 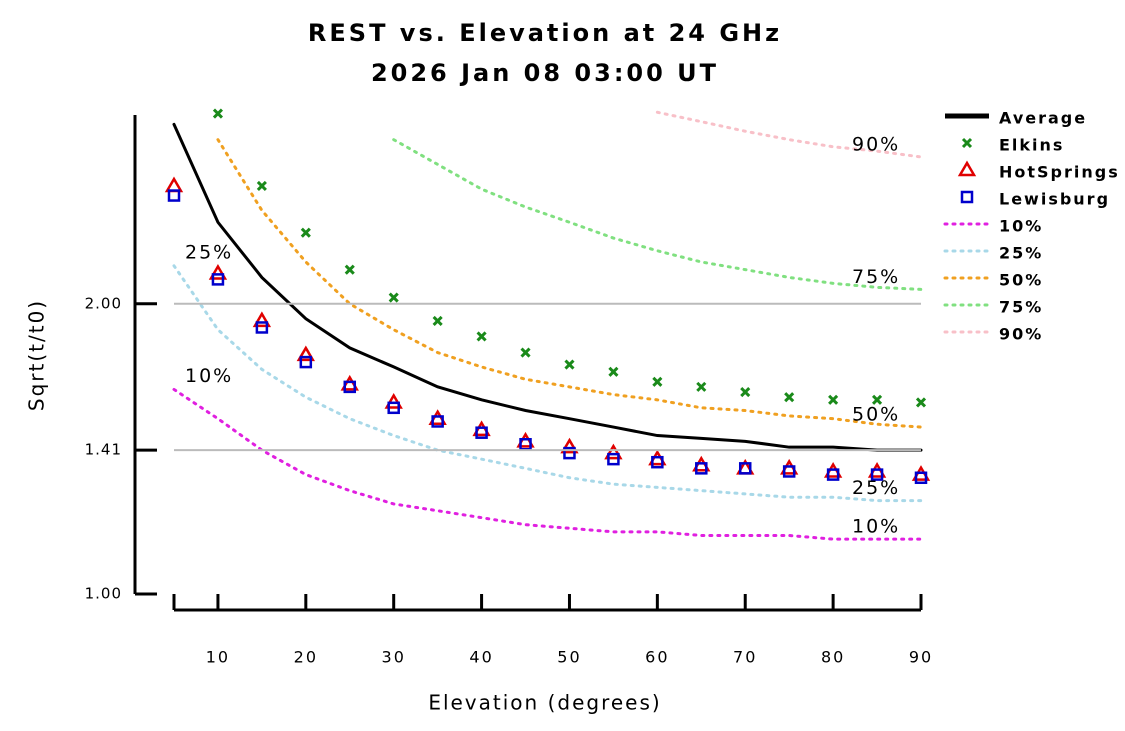 What do you see at coordinates (1021, 334) in the screenshot?
I see `legend-label: 90%` at bounding box center [1021, 334].